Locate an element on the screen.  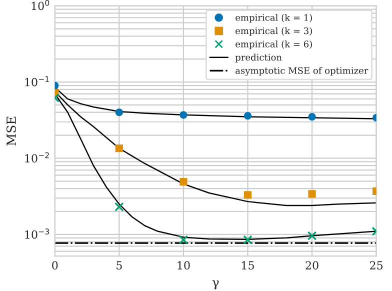
legend-label: empirical (k = 6) is located at coordinates (274, 45).